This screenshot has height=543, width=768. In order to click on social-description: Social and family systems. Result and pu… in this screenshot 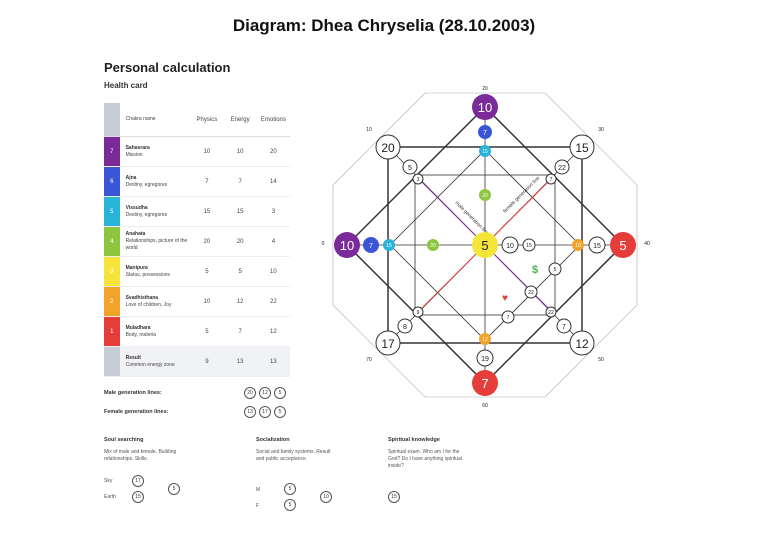, I will do `click(293, 455)`.